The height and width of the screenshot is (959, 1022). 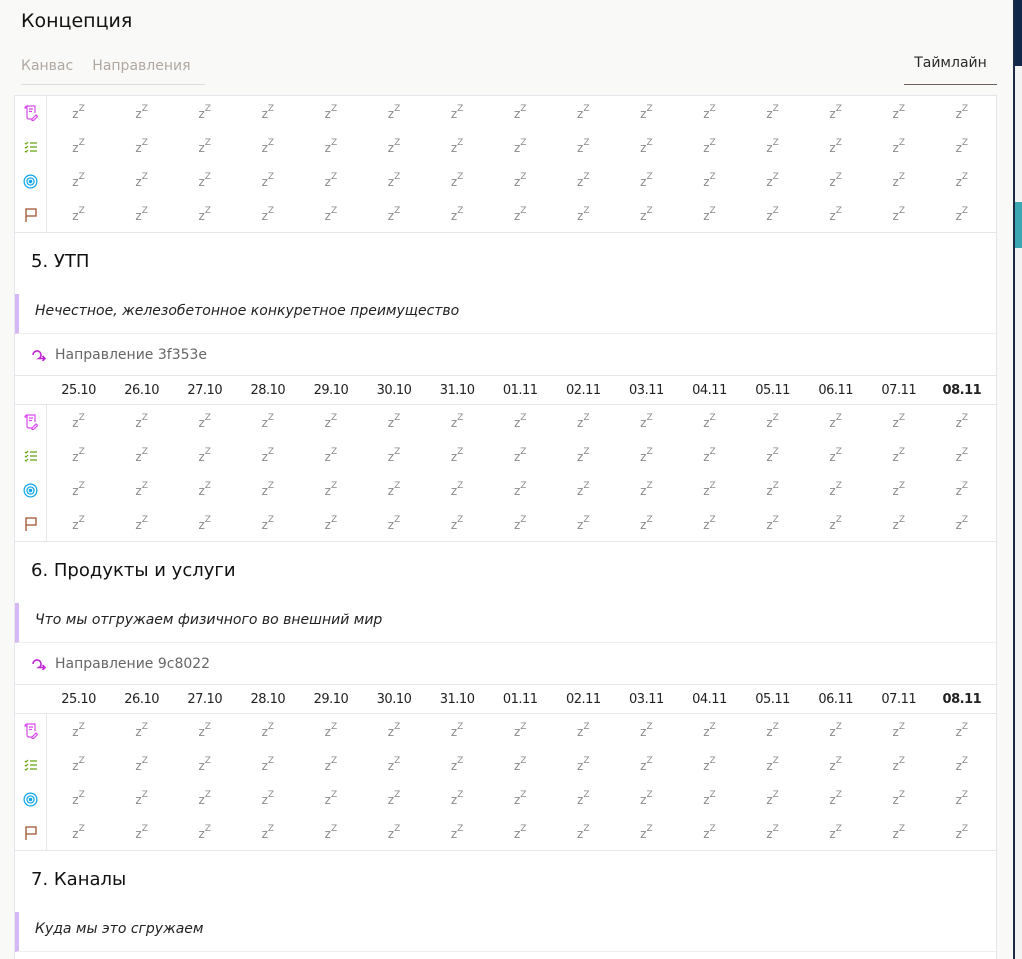 I want to click on tab-timeline: Таймлайн, so click(x=950, y=70).